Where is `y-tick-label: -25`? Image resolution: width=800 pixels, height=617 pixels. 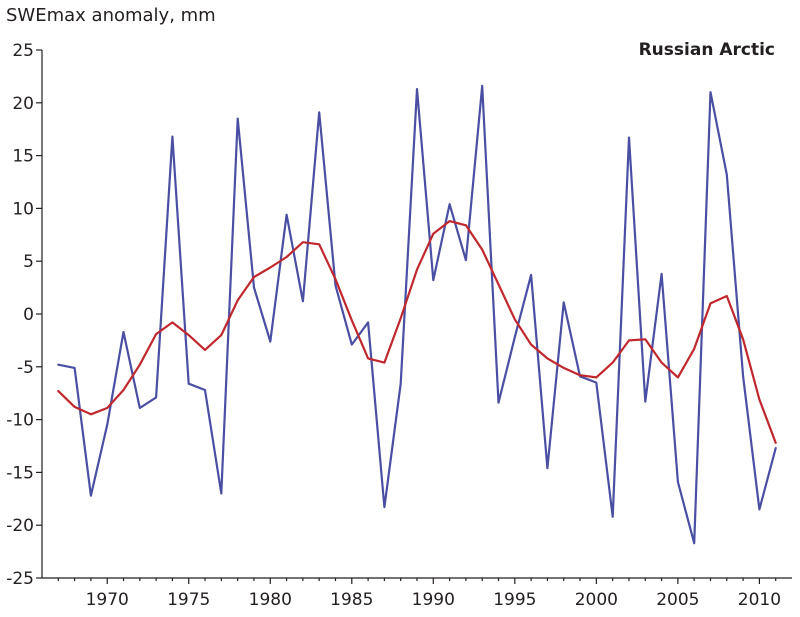 y-tick-label: -25 is located at coordinates (20, 579).